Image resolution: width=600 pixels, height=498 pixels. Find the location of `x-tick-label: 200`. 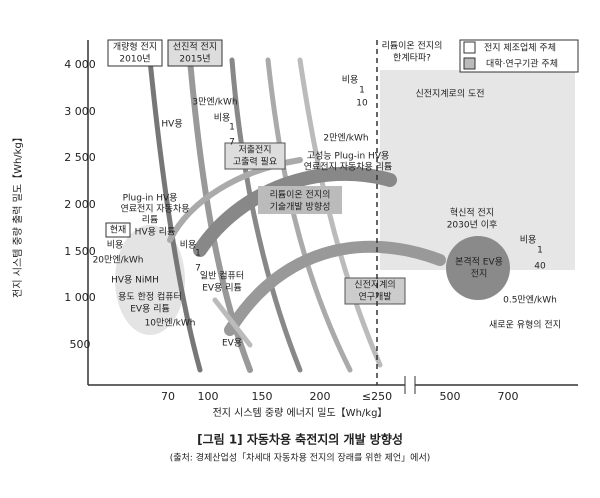

x-tick-label: 200 is located at coordinates (320, 396).